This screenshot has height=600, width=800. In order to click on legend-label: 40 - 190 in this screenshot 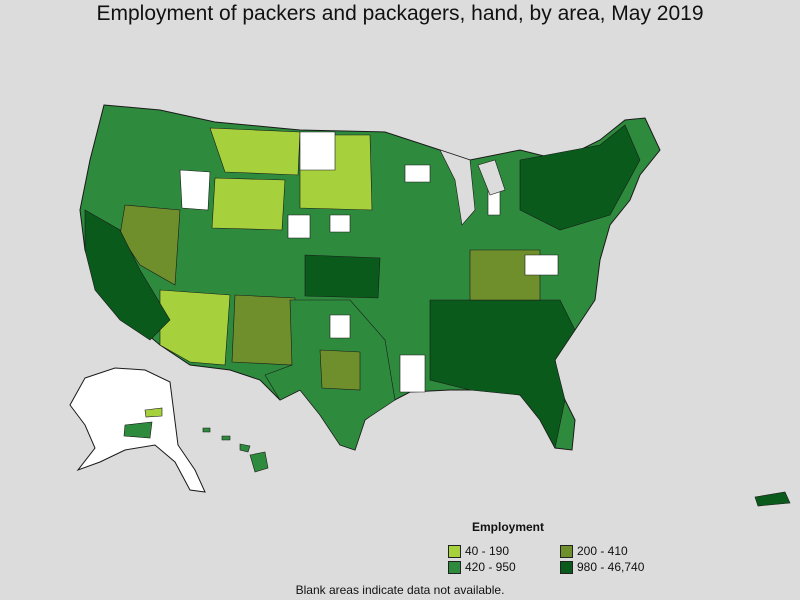, I will do `click(487, 551)`.